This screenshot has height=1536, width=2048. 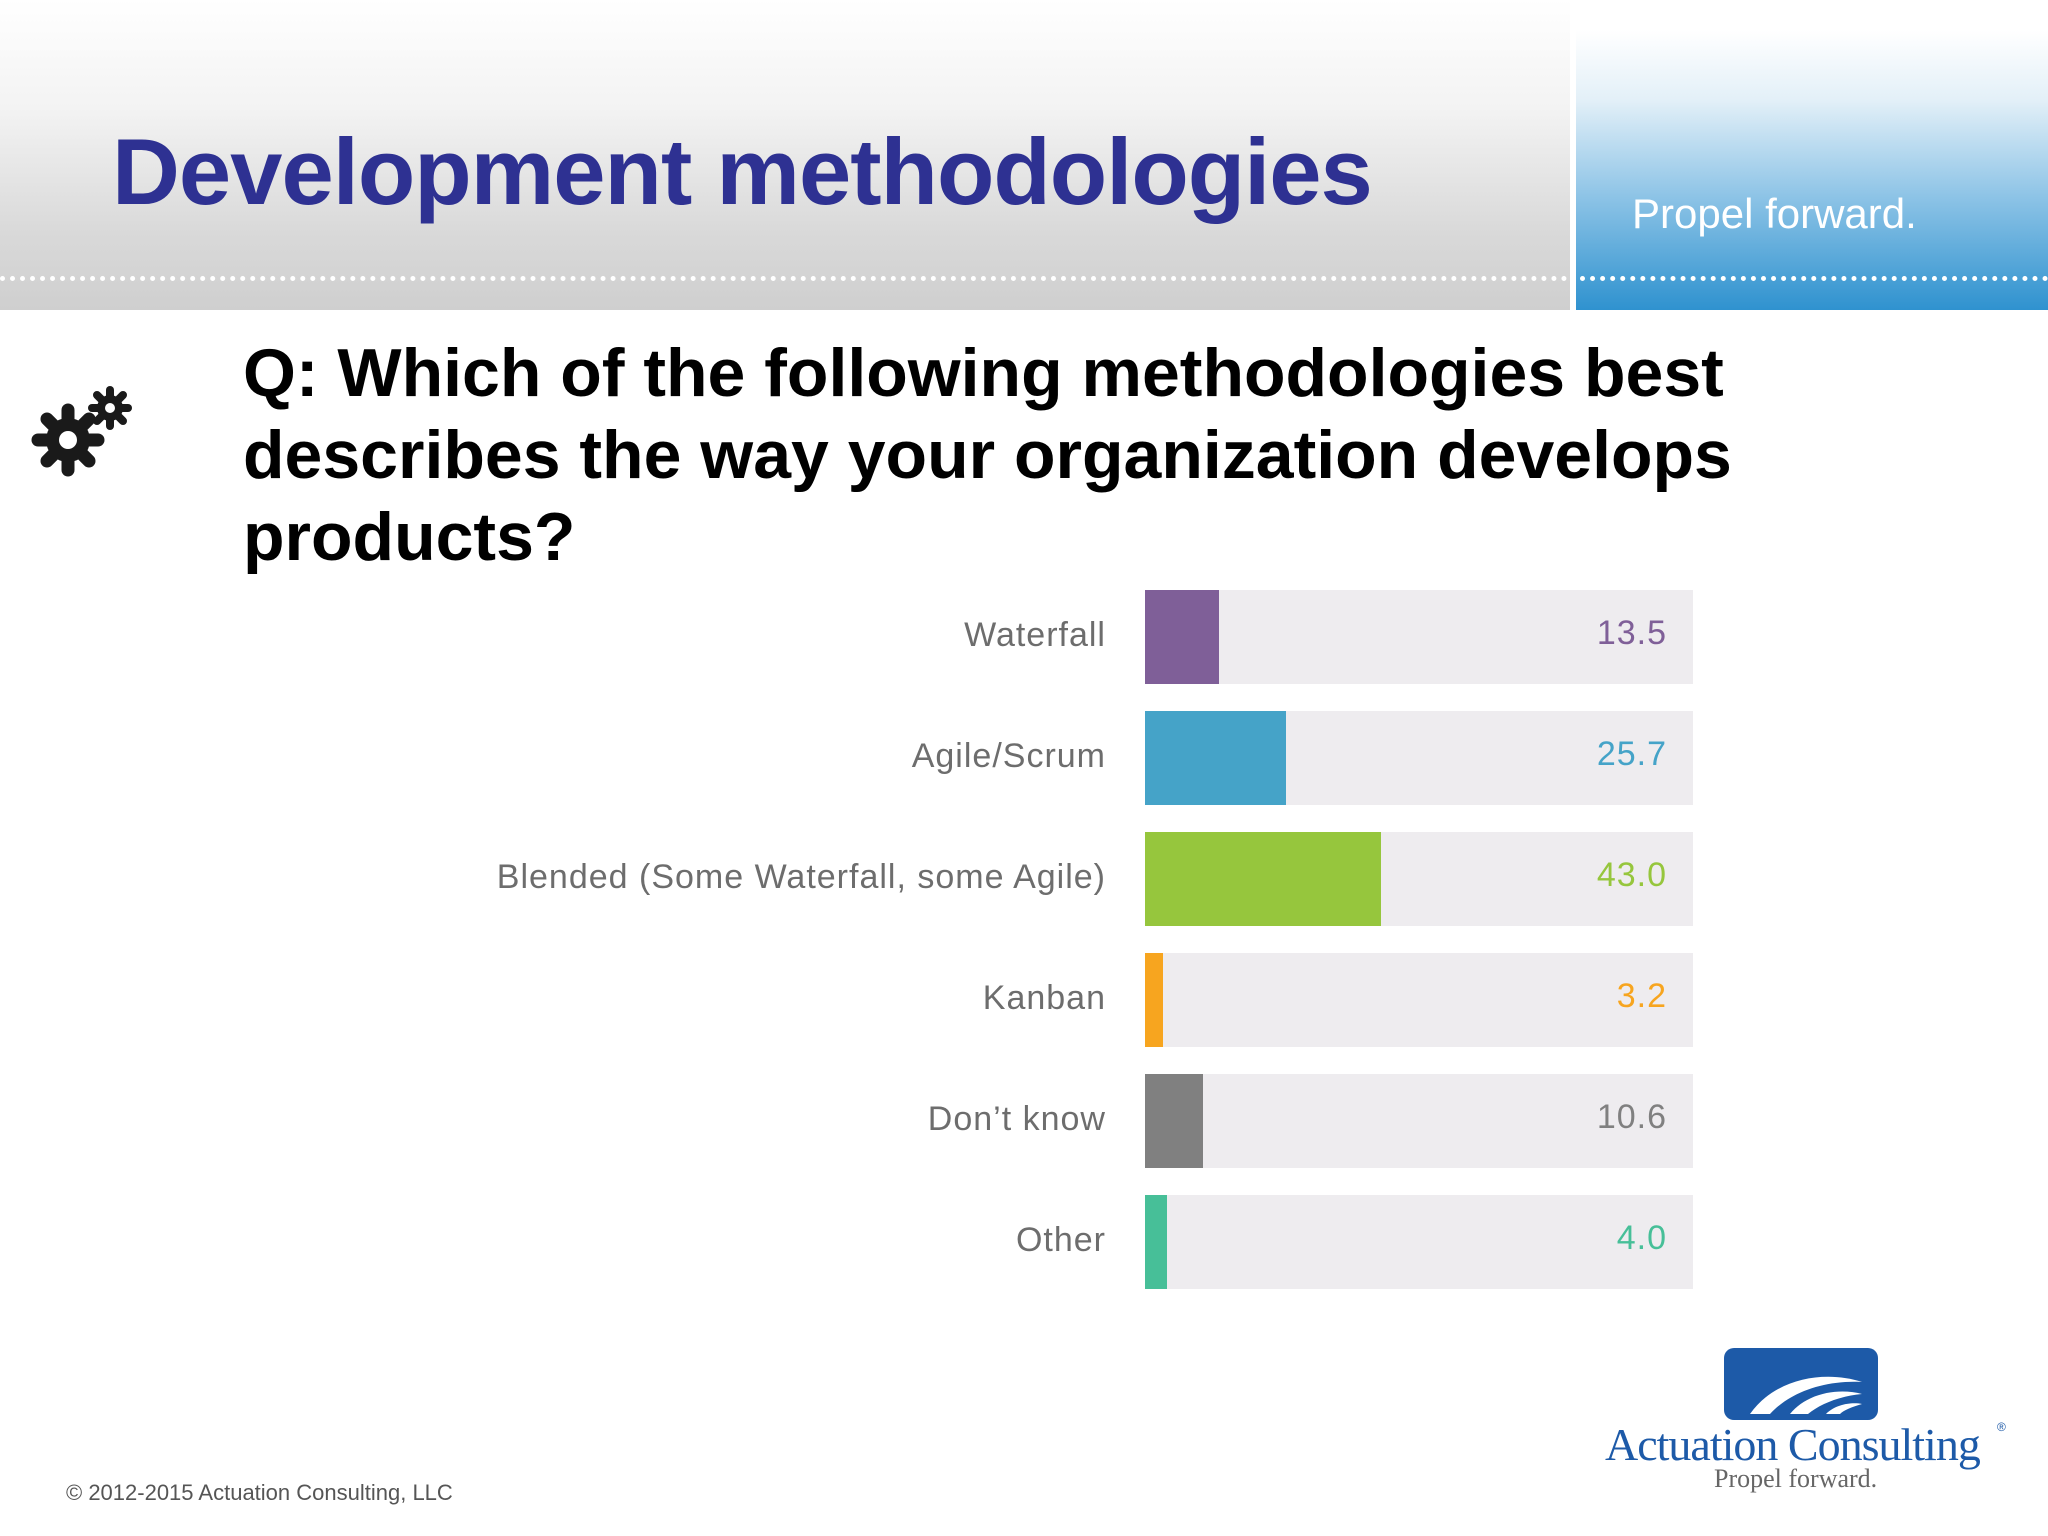 What do you see at coordinates (742, 171) in the screenshot?
I see `slide-title: Development methodologies` at bounding box center [742, 171].